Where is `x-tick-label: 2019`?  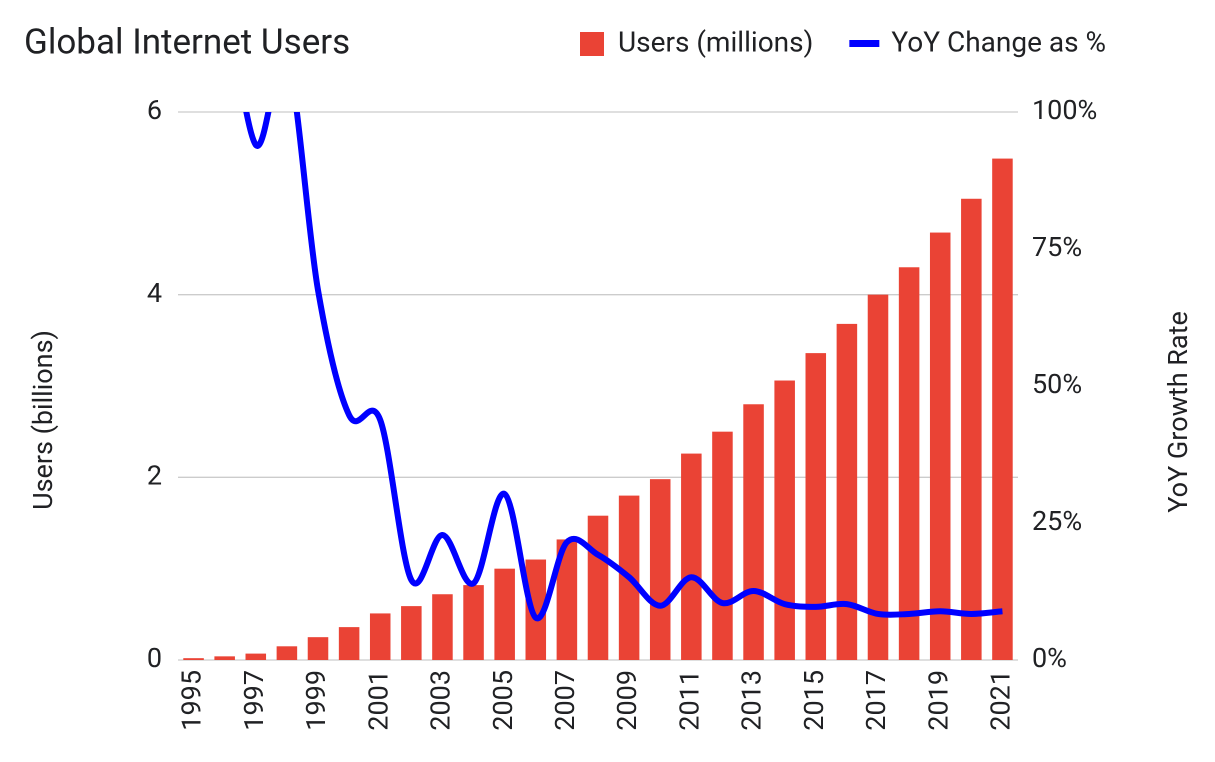 x-tick-label: 2019 is located at coordinates (938, 700).